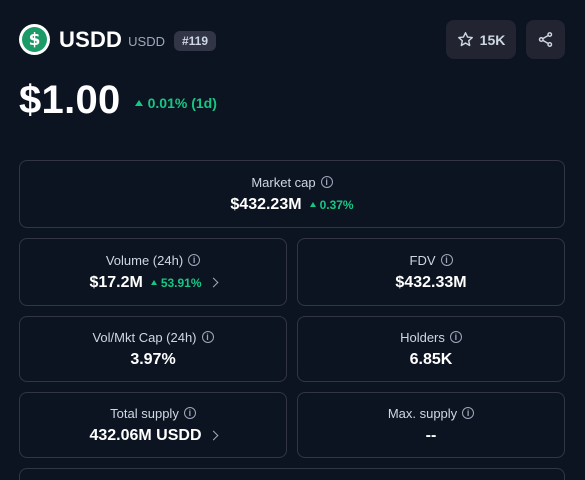 This screenshot has width=585, height=480. I want to click on fdv-label: FDV, so click(422, 260).